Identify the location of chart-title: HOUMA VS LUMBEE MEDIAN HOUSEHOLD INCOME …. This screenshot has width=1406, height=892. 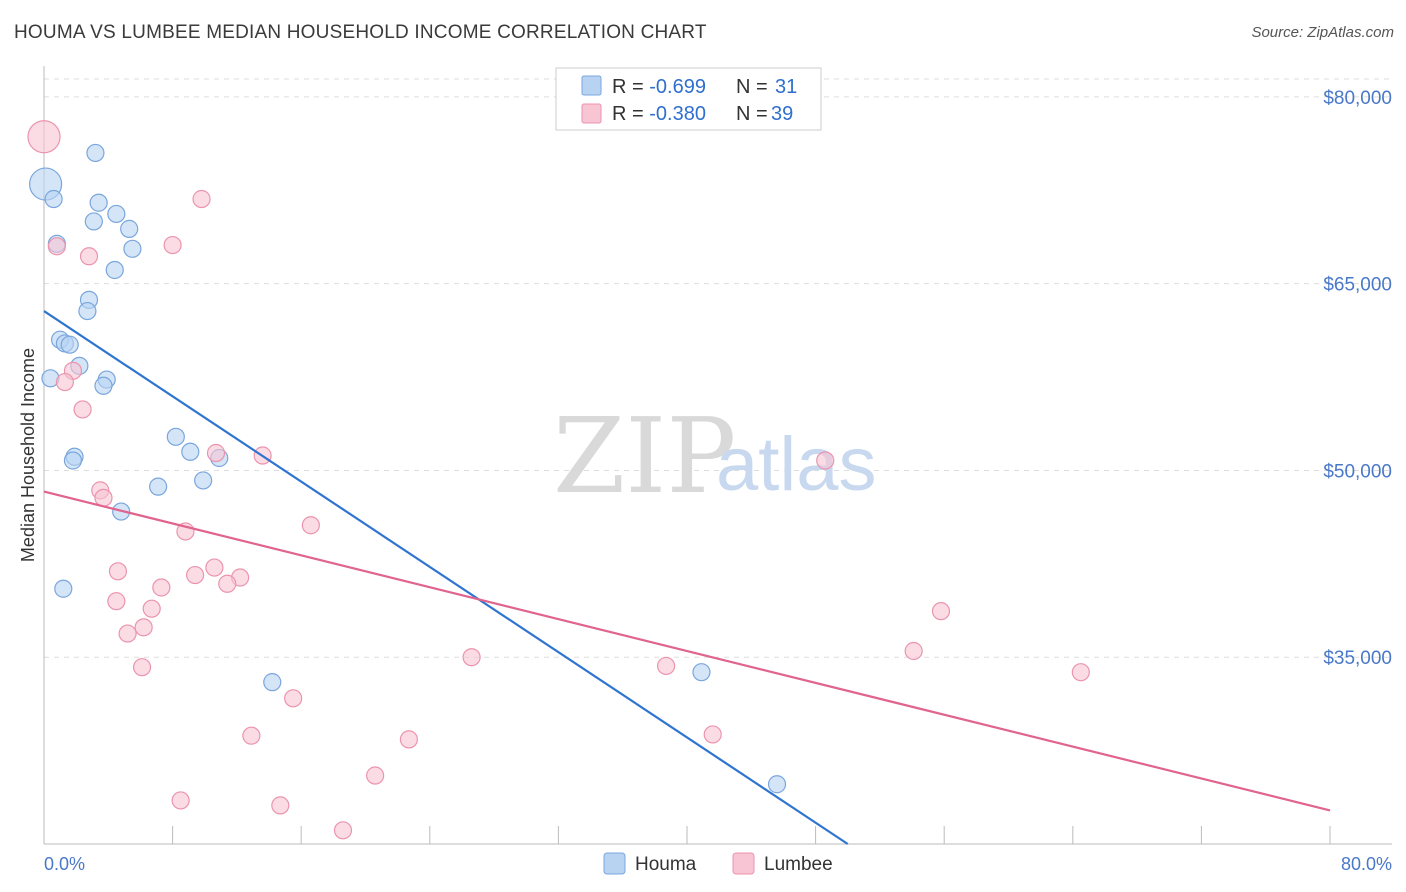
(360, 32).